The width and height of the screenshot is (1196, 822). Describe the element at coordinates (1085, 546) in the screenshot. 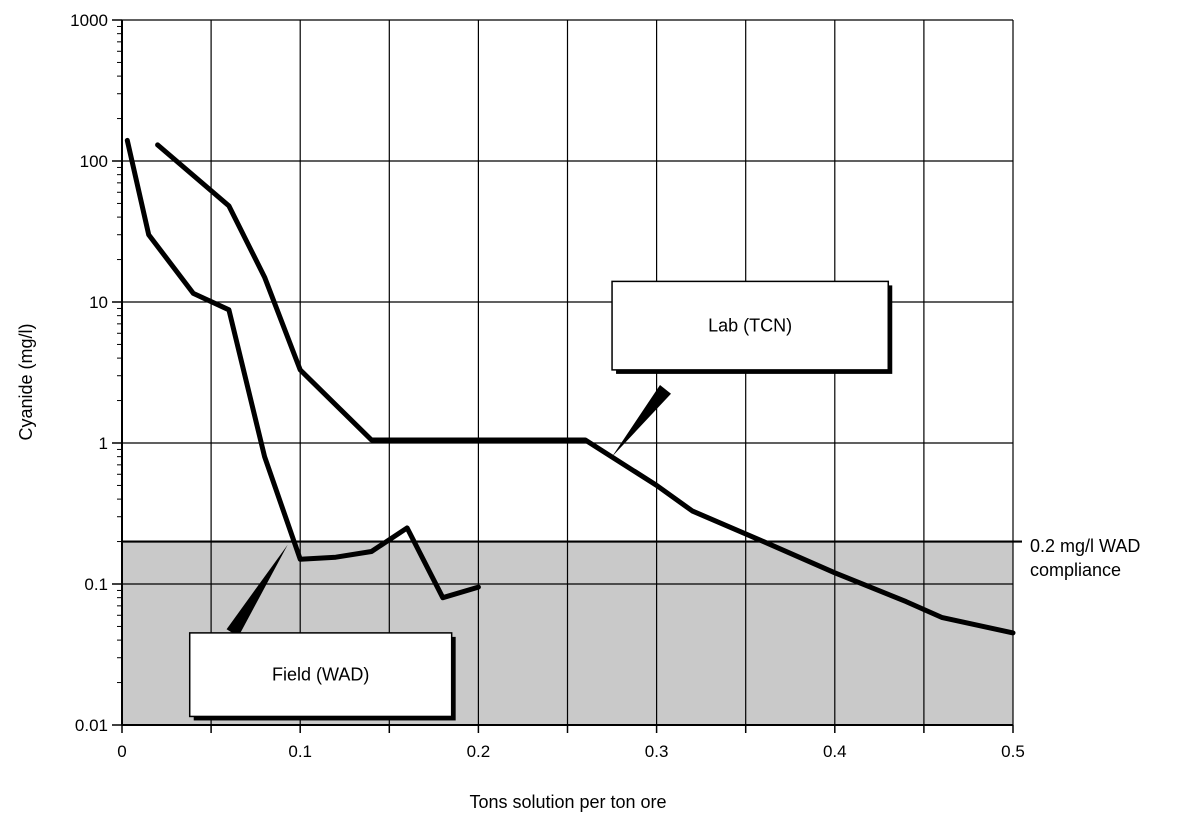

I see `threshold-label-line1: 0.2 mg/l WAD` at that location.